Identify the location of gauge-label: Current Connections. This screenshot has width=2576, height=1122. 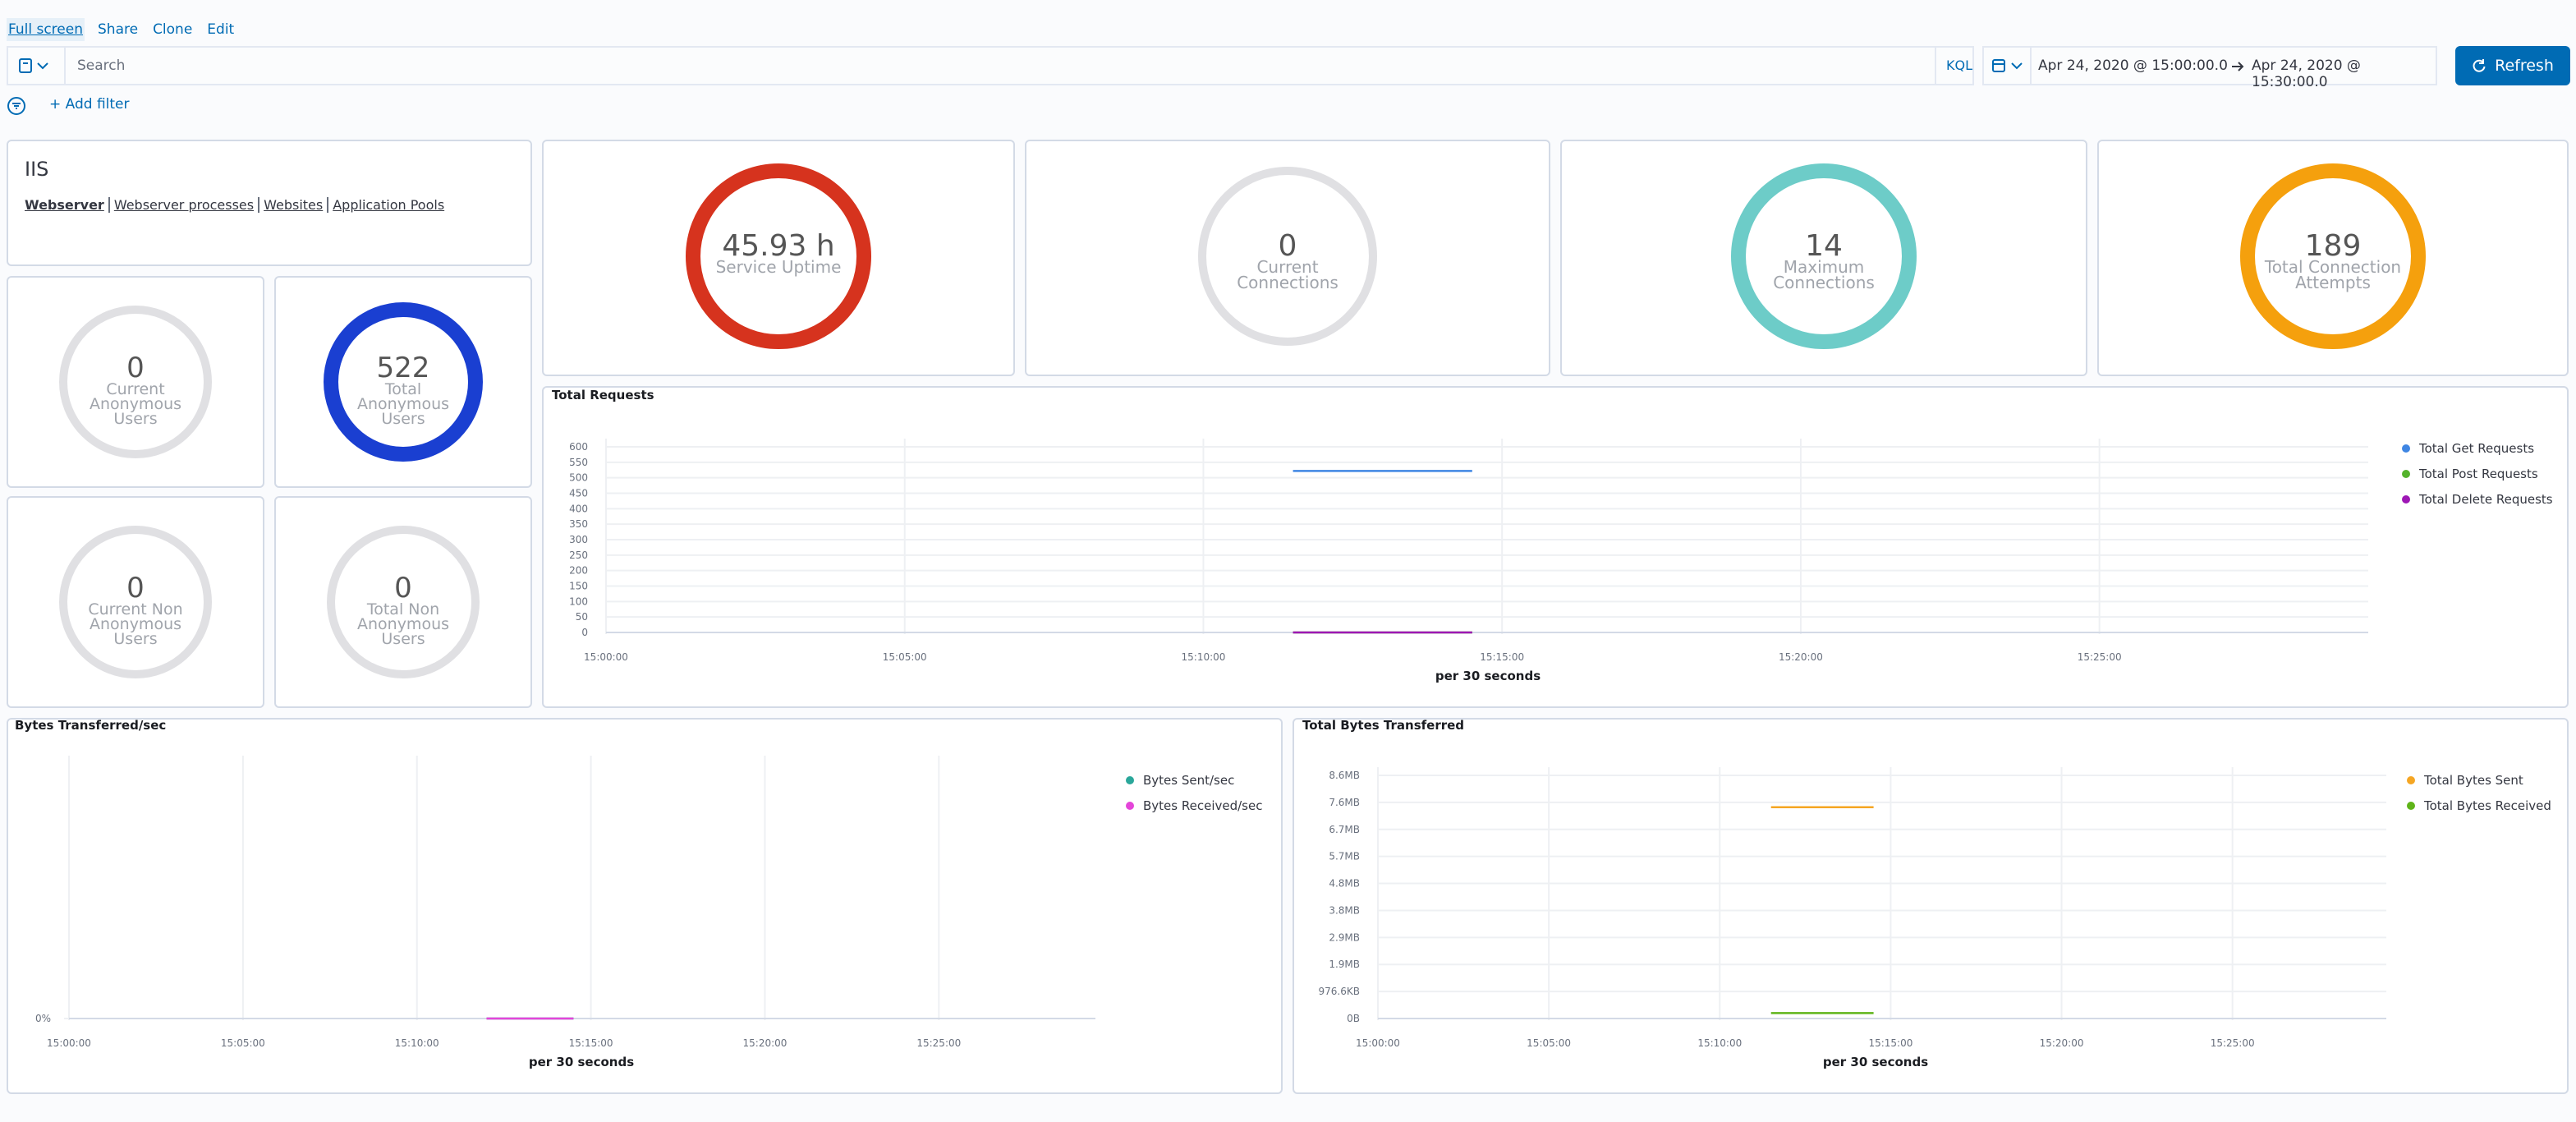
(1288, 274).